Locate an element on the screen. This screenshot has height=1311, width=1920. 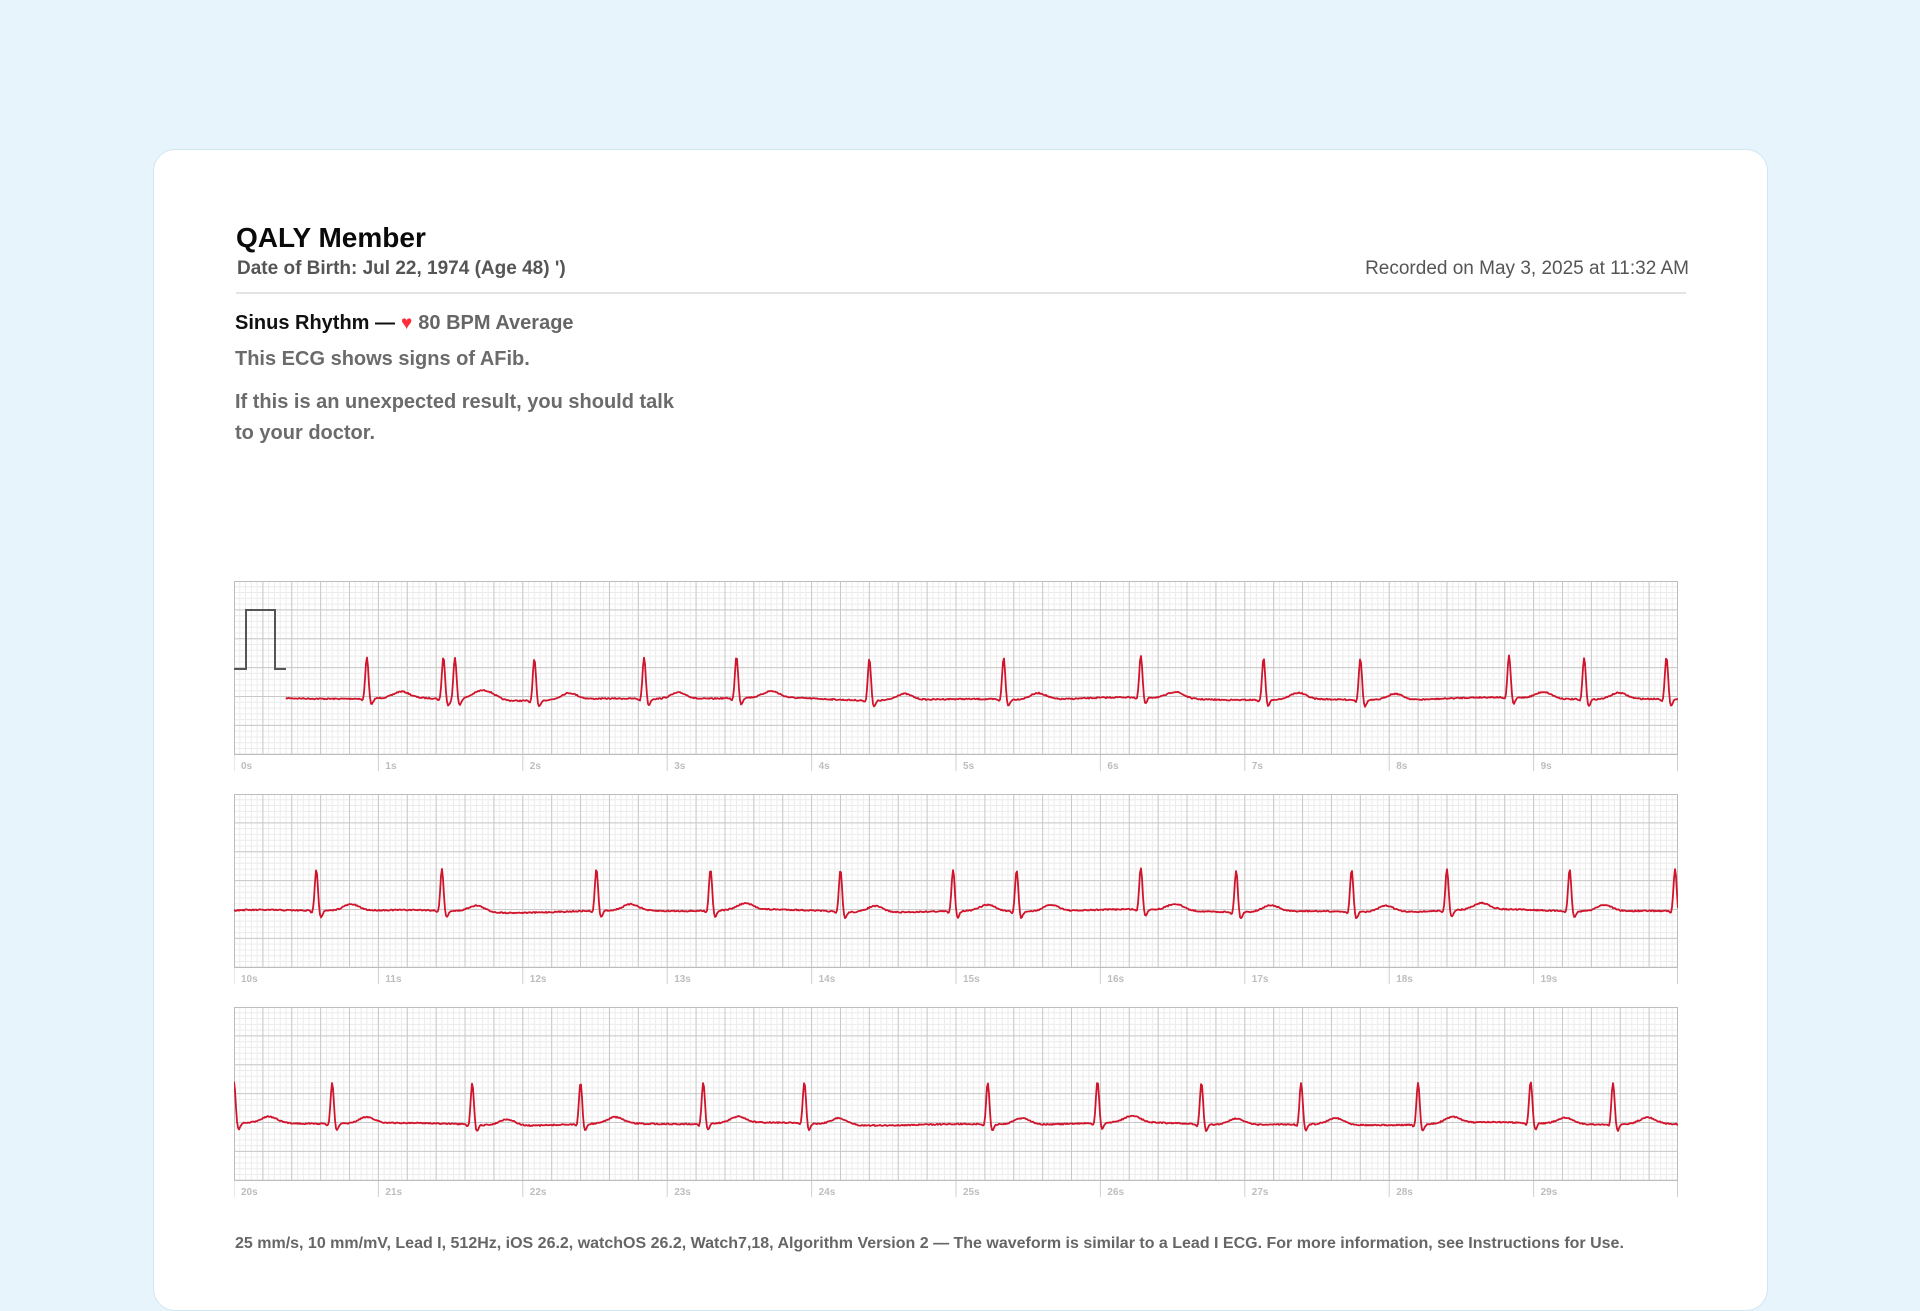
time-label: 23s is located at coordinates (682, 1192).